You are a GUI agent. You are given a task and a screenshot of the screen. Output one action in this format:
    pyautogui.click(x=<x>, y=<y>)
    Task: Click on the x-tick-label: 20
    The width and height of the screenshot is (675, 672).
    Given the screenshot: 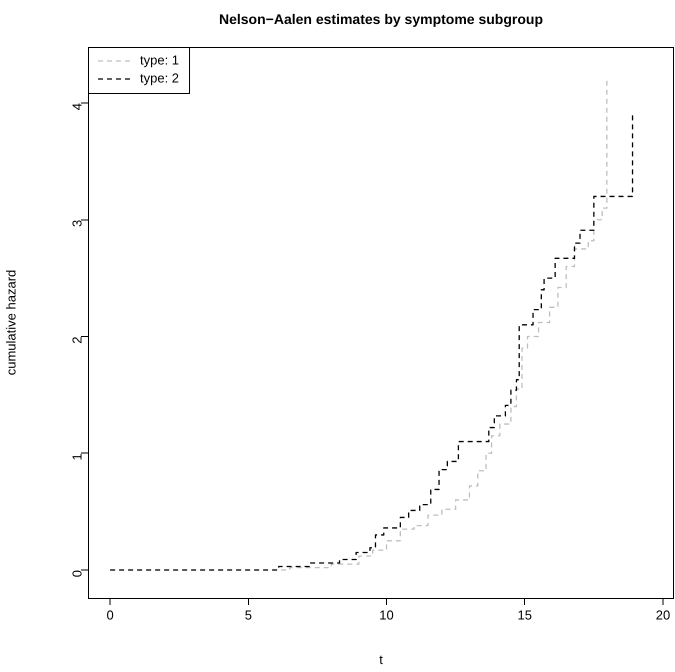 What is the action you would take?
    pyautogui.click(x=663, y=614)
    